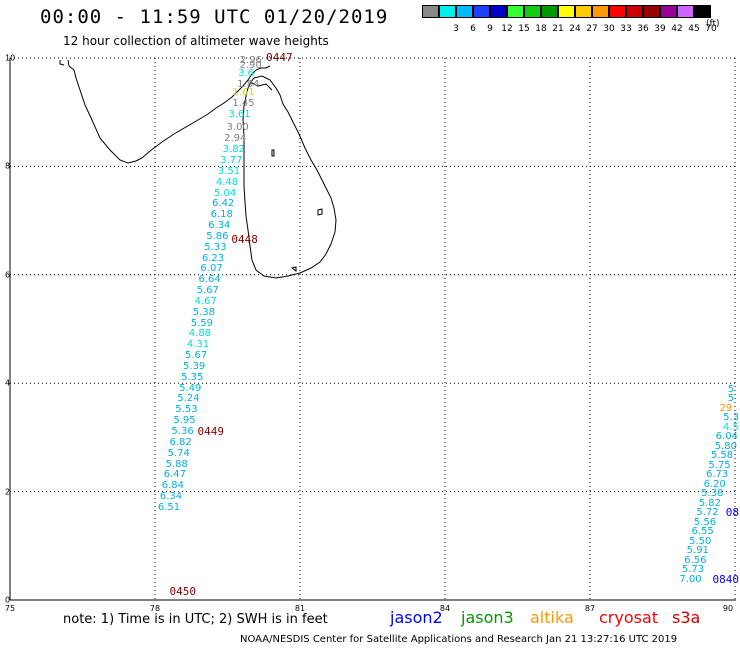  What do you see at coordinates (695, 560) in the screenshot?
I see `wave-height-label: 6.56` at bounding box center [695, 560].